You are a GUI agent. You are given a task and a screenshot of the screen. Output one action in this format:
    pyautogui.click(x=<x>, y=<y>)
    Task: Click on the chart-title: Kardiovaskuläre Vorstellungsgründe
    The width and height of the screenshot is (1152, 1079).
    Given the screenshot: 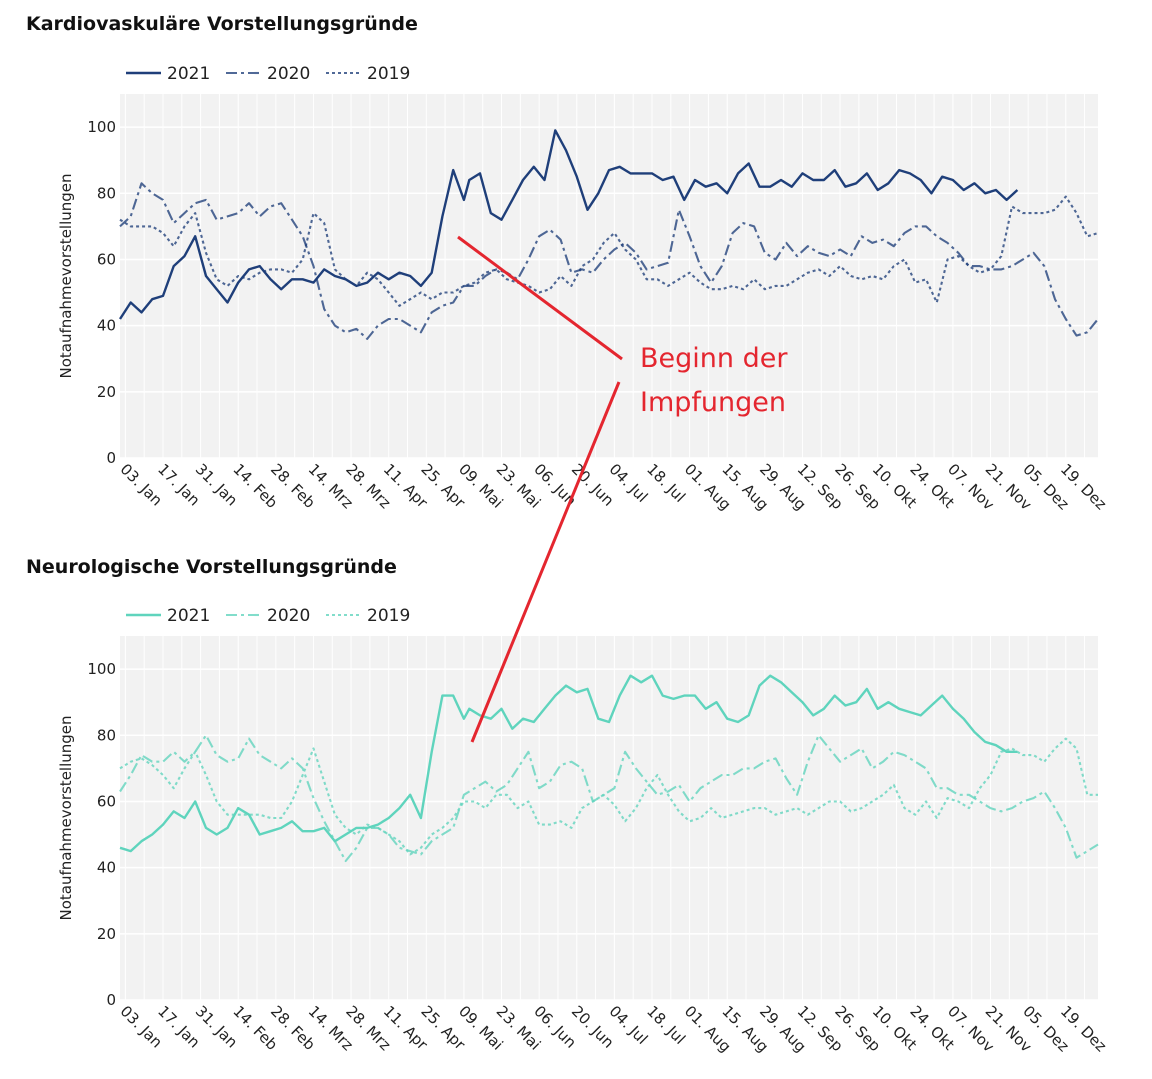 What is the action you would take?
    pyautogui.click(x=222, y=24)
    